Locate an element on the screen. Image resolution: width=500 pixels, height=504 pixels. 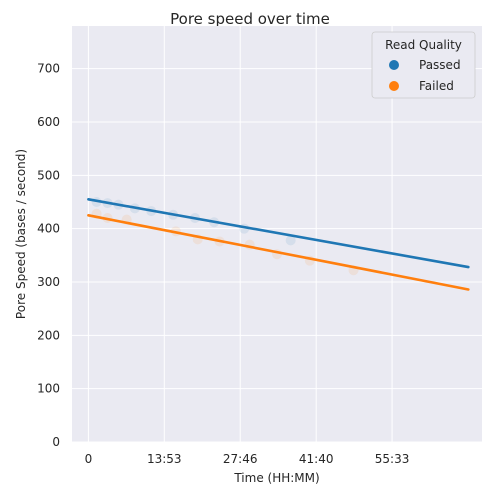
y-tick-label: 700 is located at coordinates (48, 69).